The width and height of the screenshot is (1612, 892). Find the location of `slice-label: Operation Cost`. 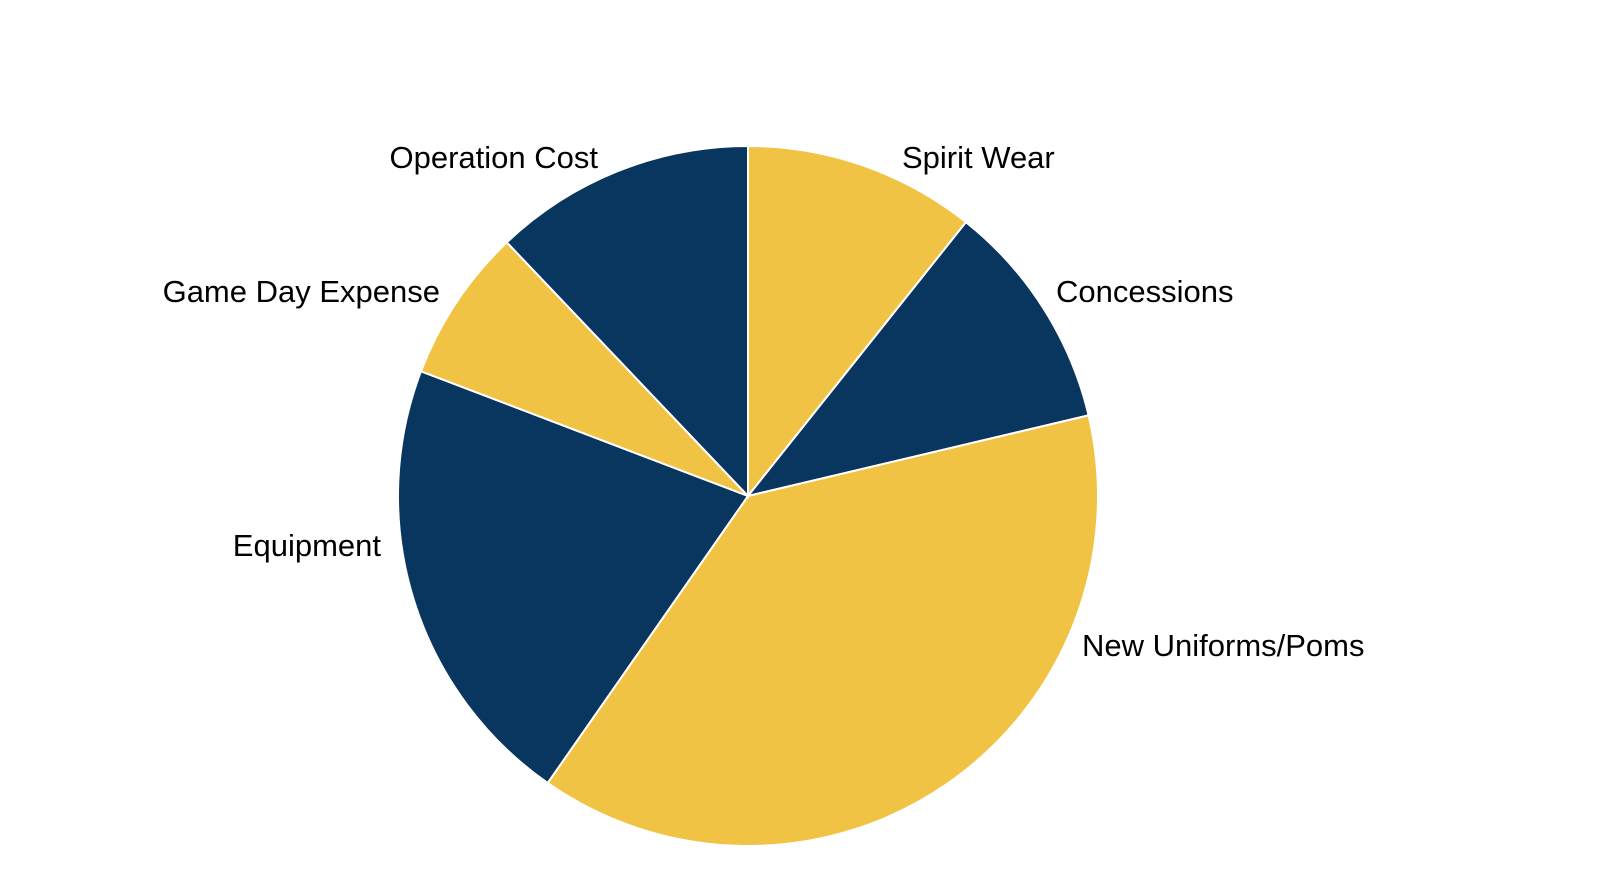

slice-label: Operation Cost is located at coordinates (494, 157).